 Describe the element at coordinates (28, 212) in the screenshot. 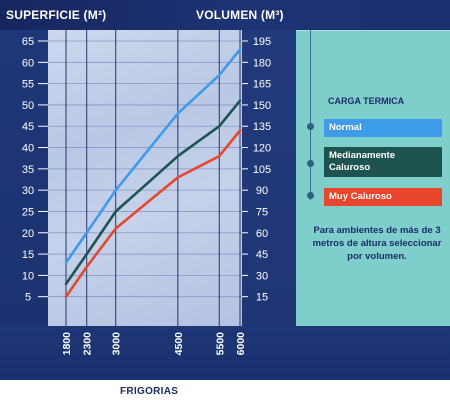

I see `y-left-tick-label: 25` at that location.